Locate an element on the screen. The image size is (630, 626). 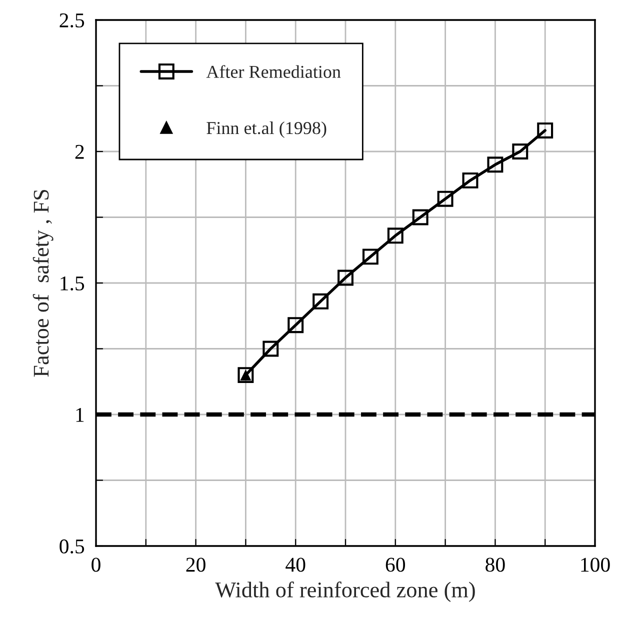
x-axis-title: Width of reinforced zone (m) is located at coordinates (345, 592).